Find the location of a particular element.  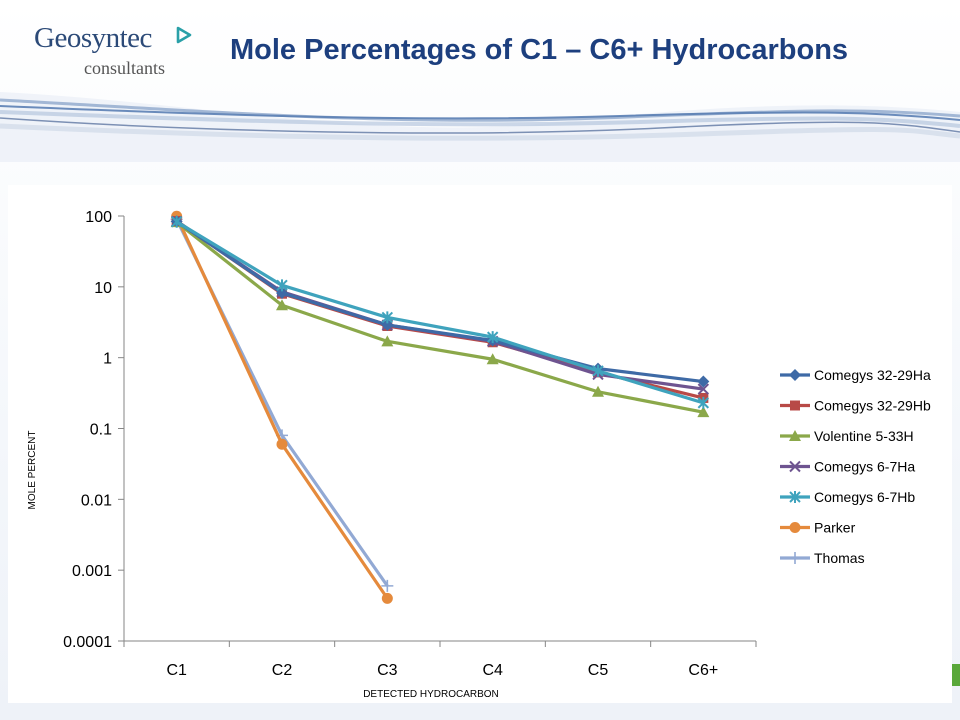

y-tick-label: 100 is located at coordinates (98, 217).